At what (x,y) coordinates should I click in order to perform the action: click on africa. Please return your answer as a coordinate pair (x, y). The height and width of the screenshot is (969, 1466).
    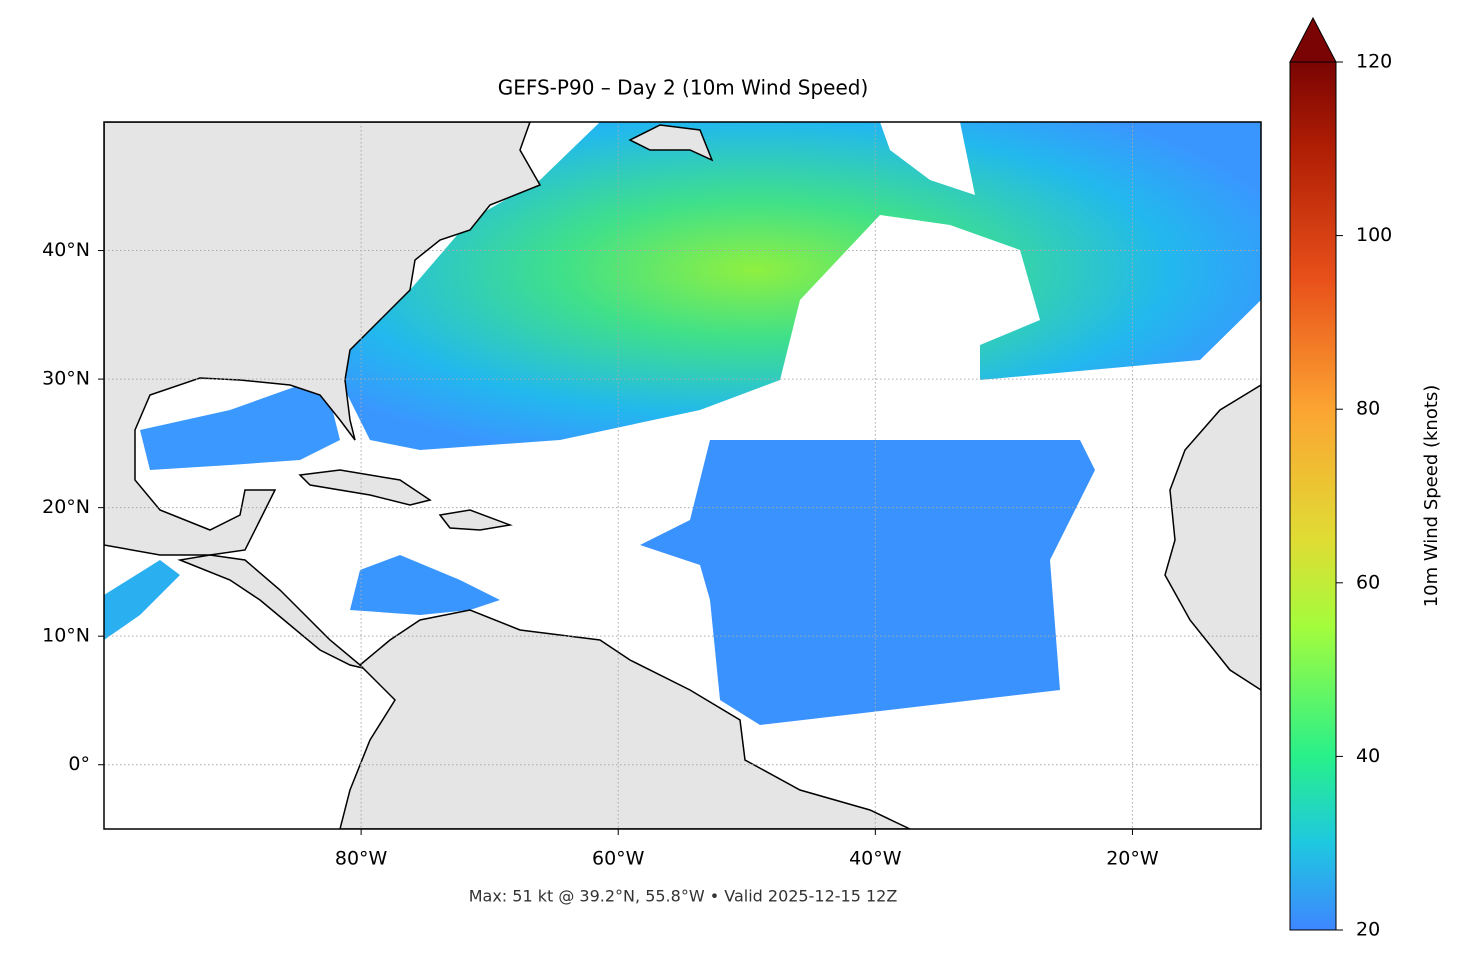
    Looking at the image, I should click on (1212, 537).